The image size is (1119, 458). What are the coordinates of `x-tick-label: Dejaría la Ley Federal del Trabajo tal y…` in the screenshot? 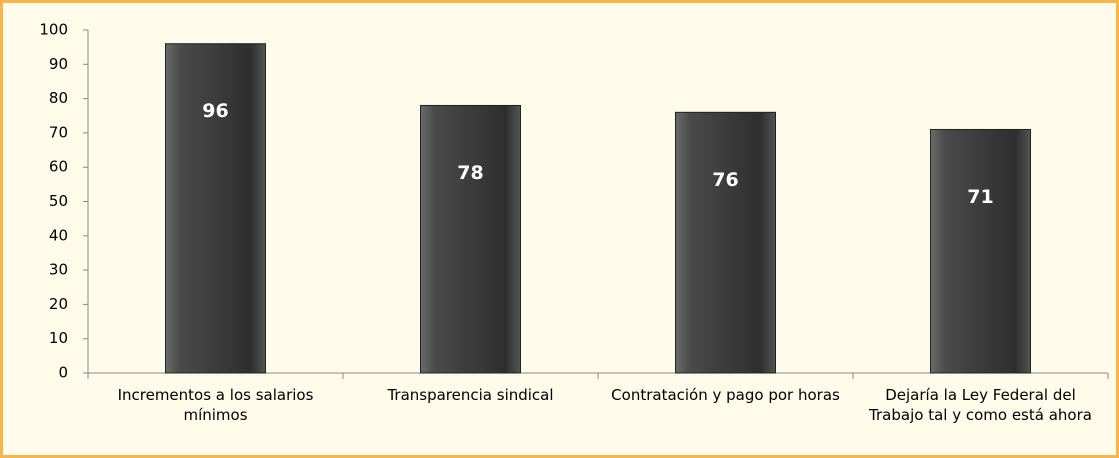 It's located at (980, 405).